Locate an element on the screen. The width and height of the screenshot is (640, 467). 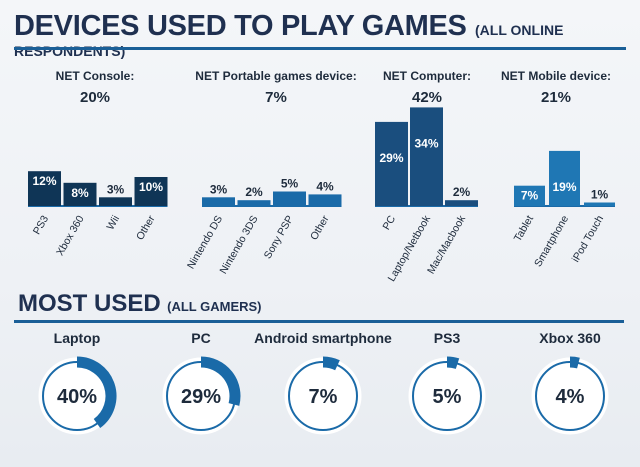
bar-category-label: Tablet is located at coordinates (524, 228).